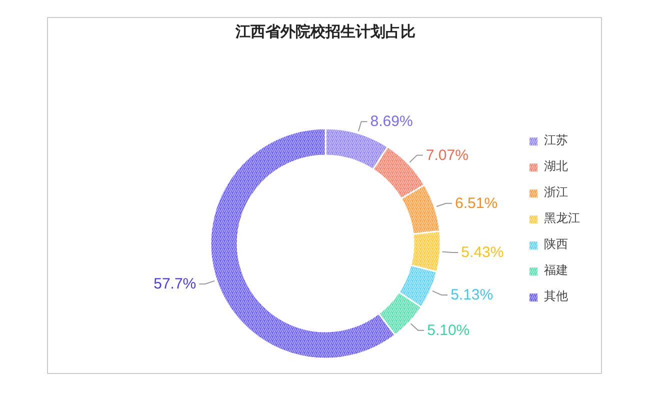 The image size is (659, 393). What do you see at coordinates (556, 166) in the screenshot?
I see `legend-label: 湖北` at bounding box center [556, 166].